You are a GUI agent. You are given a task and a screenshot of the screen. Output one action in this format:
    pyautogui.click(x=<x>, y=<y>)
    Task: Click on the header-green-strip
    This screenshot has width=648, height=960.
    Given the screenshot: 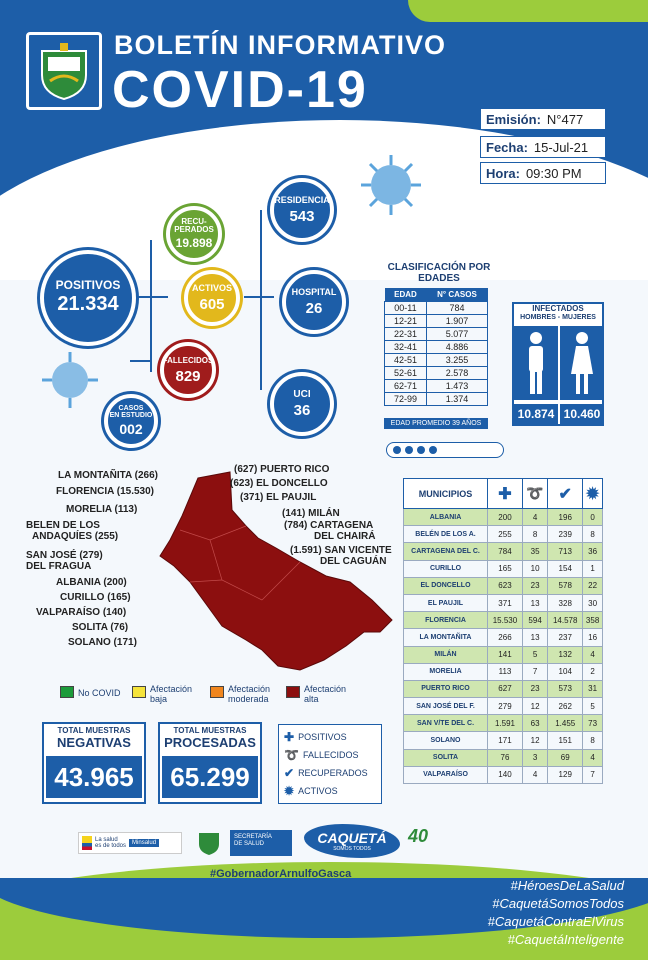 What is the action you would take?
    pyautogui.click(x=528, y=11)
    